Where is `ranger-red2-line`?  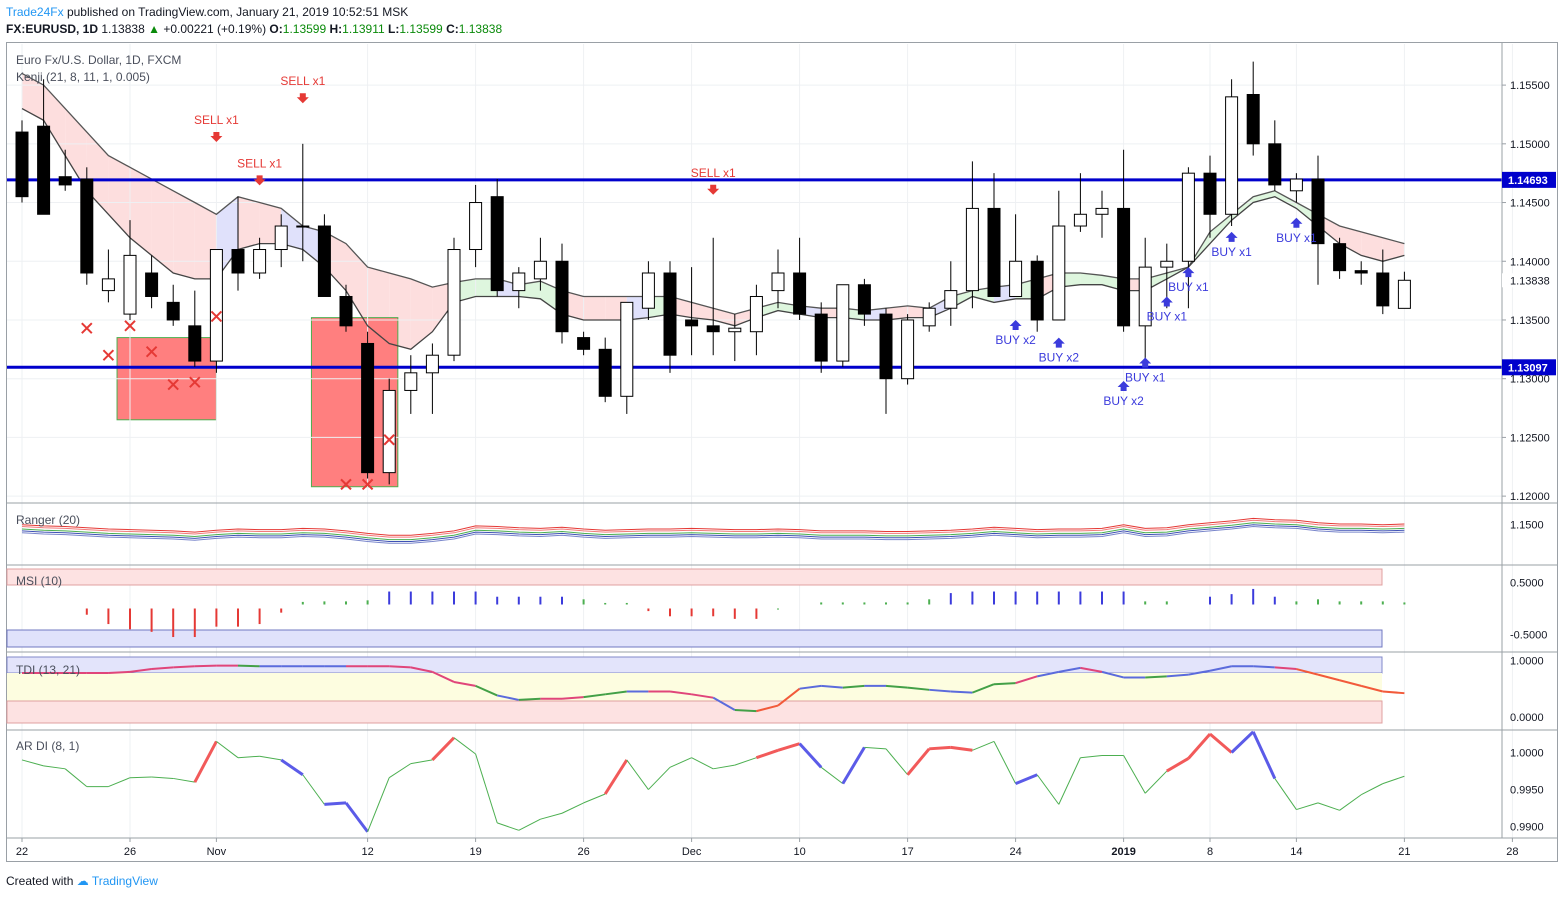
ranger-red2-line is located at coordinates (713, 528).